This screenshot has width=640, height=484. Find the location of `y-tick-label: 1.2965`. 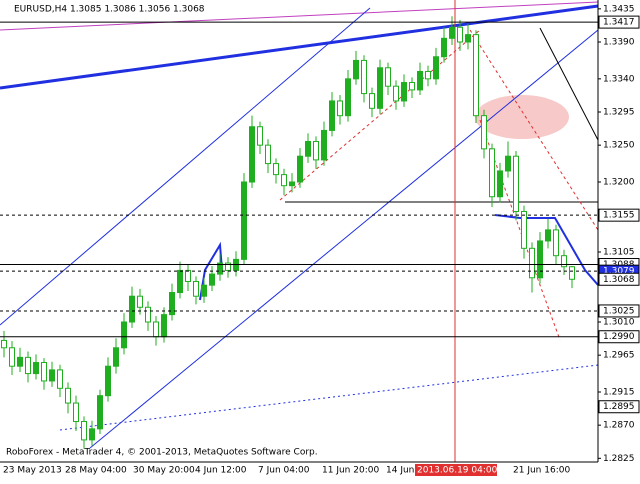

y-tick-label: 1.2965 is located at coordinates (619, 356).